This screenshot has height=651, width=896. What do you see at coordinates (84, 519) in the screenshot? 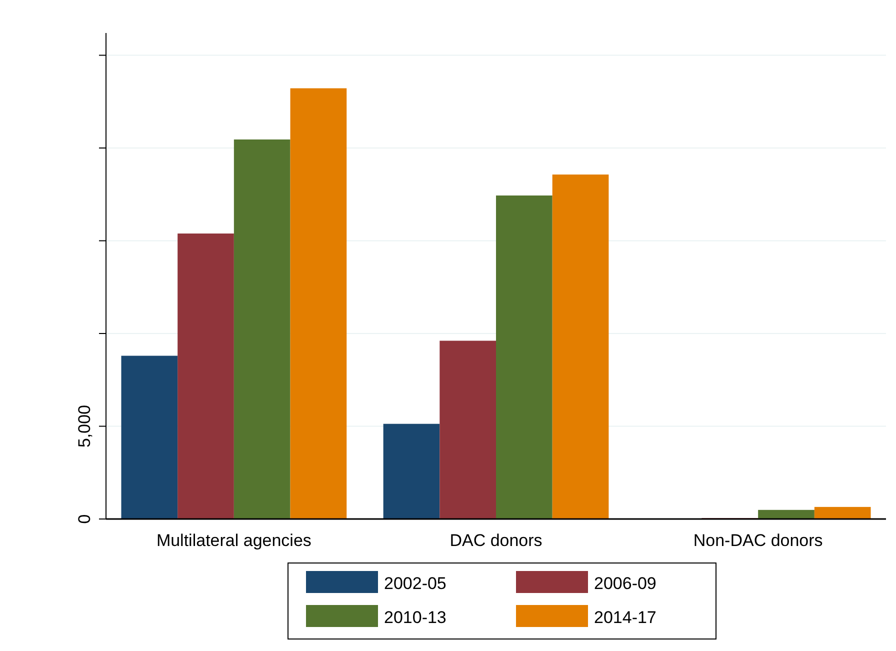
I see `y-tick-label: 0` at bounding box center [84, 519].